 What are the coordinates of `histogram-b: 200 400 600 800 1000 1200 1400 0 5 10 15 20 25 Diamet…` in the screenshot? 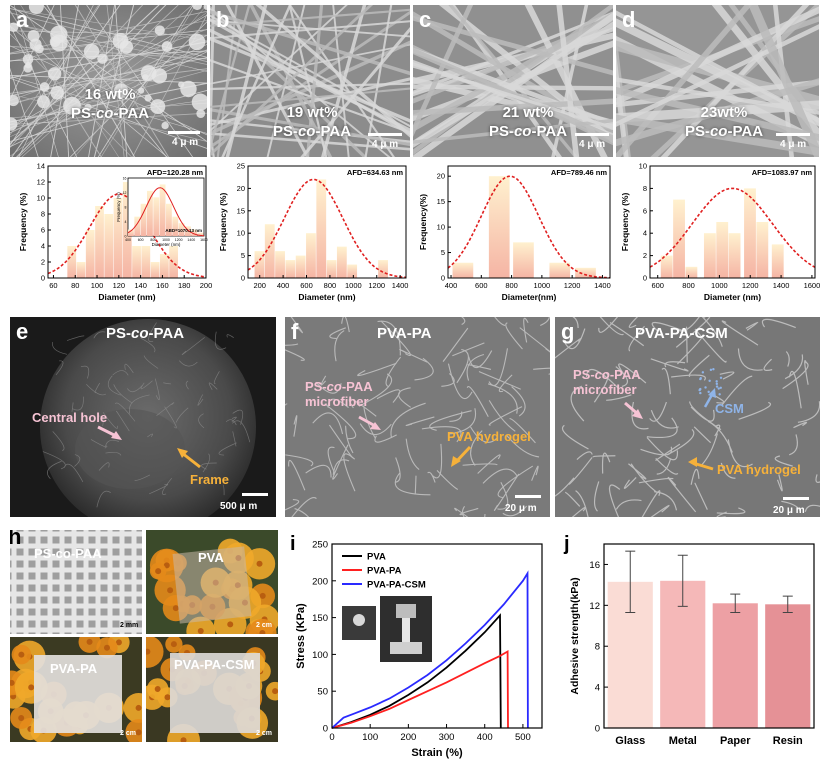 It's located at (313, 232).